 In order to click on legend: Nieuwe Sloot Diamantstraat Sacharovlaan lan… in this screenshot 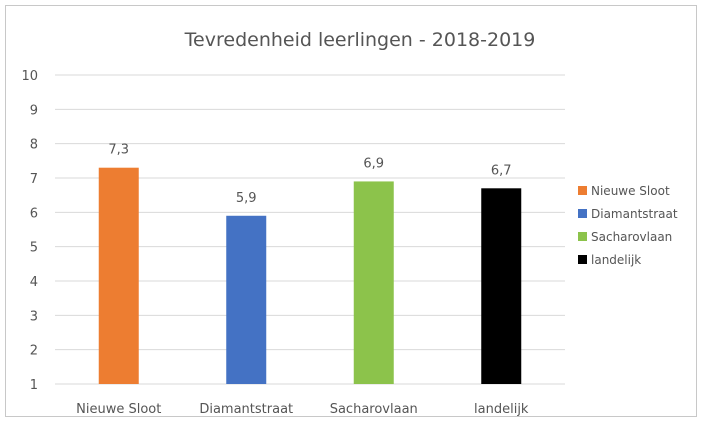, I will do `click(628, 225)`.